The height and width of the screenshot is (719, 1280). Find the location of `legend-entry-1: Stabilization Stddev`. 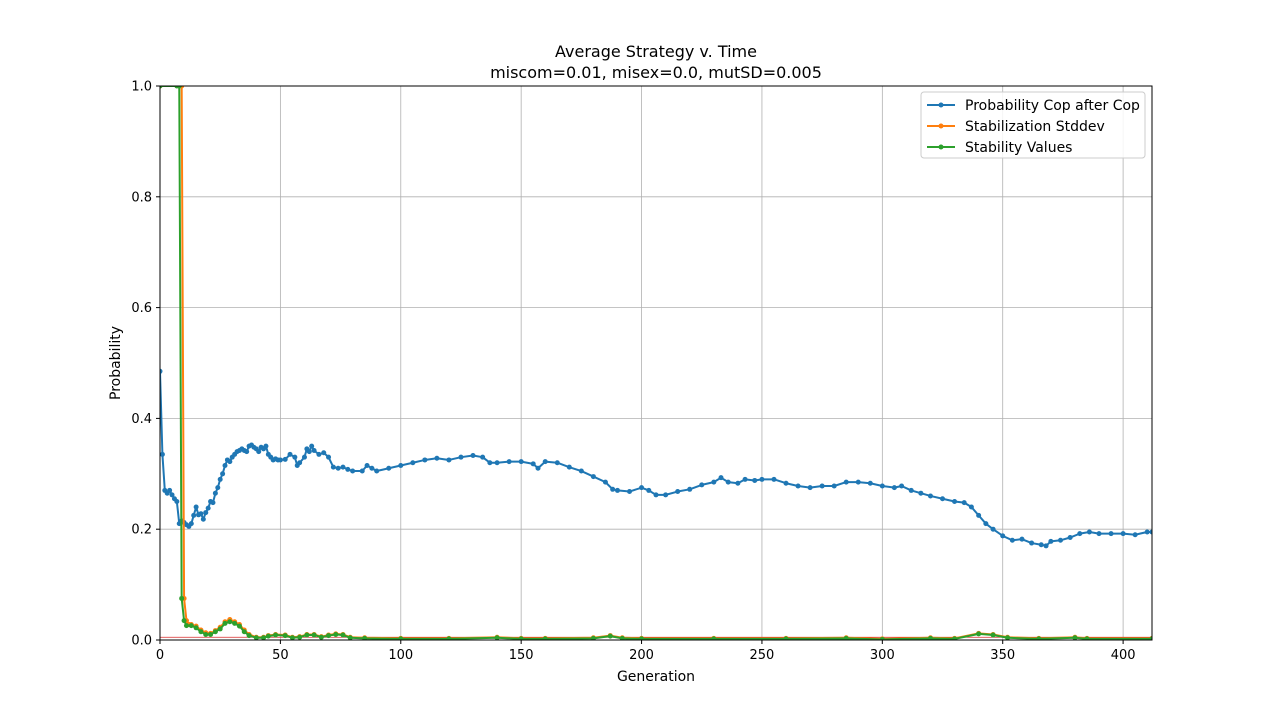

legend-entry-1: Stabilization Stddev is located at coordinates (1016, 127).